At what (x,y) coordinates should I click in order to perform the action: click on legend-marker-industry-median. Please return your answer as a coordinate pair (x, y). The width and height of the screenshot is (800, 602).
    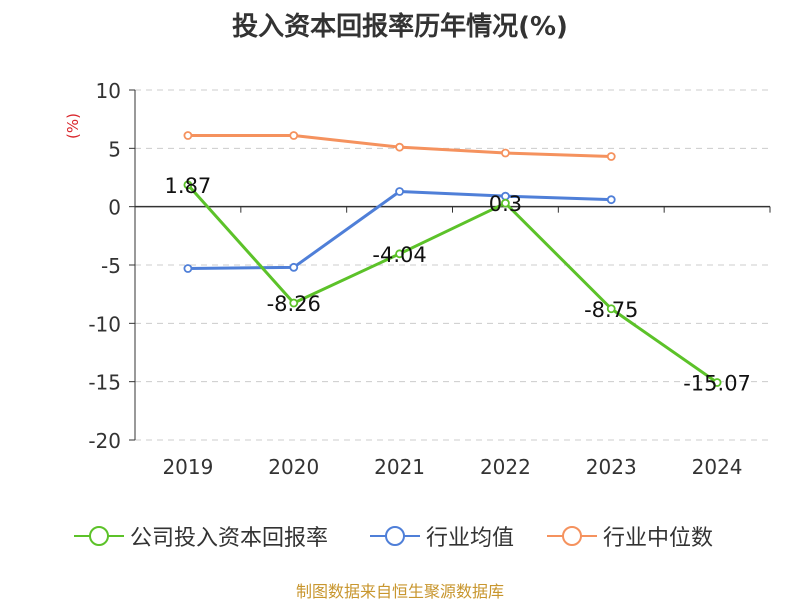
    Looking at the image, I should click on (572, 536).